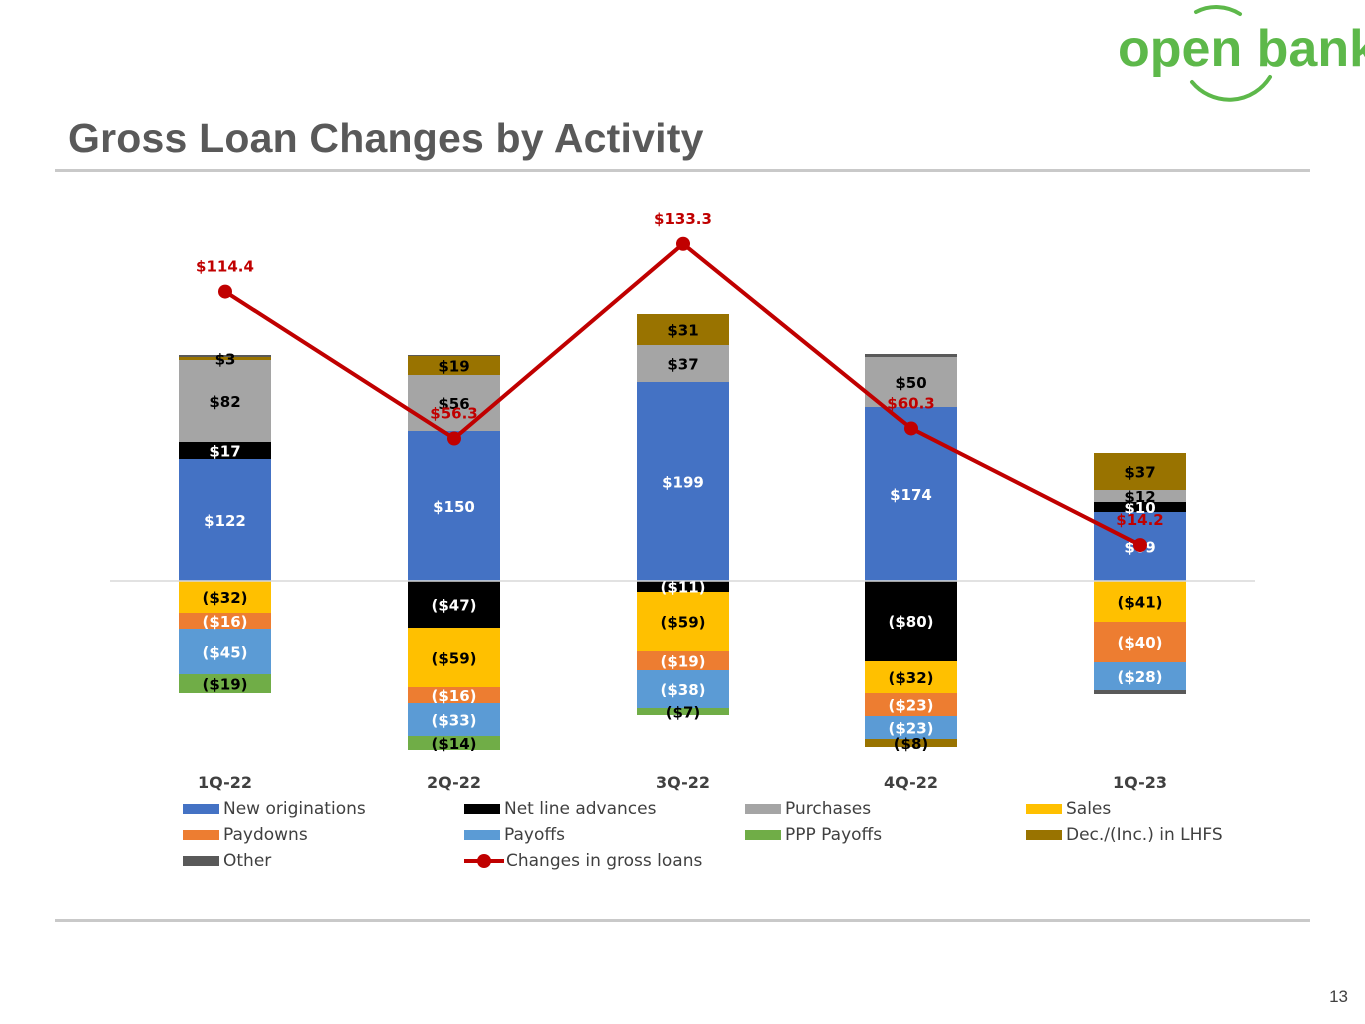 The height and width of the screenshot is (1024, 1365). I want to click on bar-label-net_line-1Q-22: $17, so click(224, 452).